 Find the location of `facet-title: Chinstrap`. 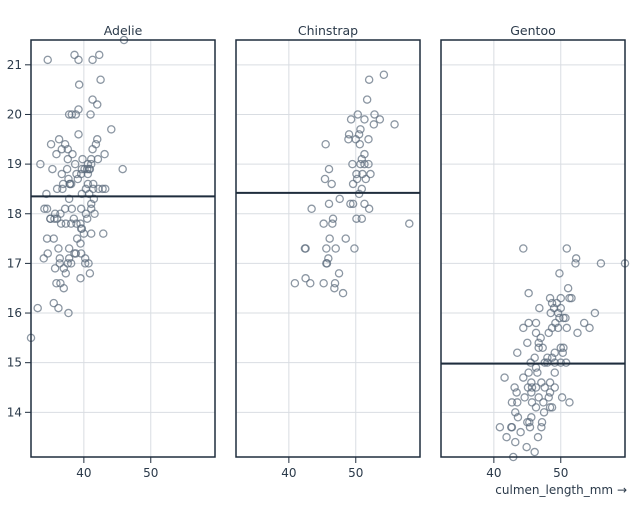

facet-title: Chinstrap is located at coordinates (328, 30).